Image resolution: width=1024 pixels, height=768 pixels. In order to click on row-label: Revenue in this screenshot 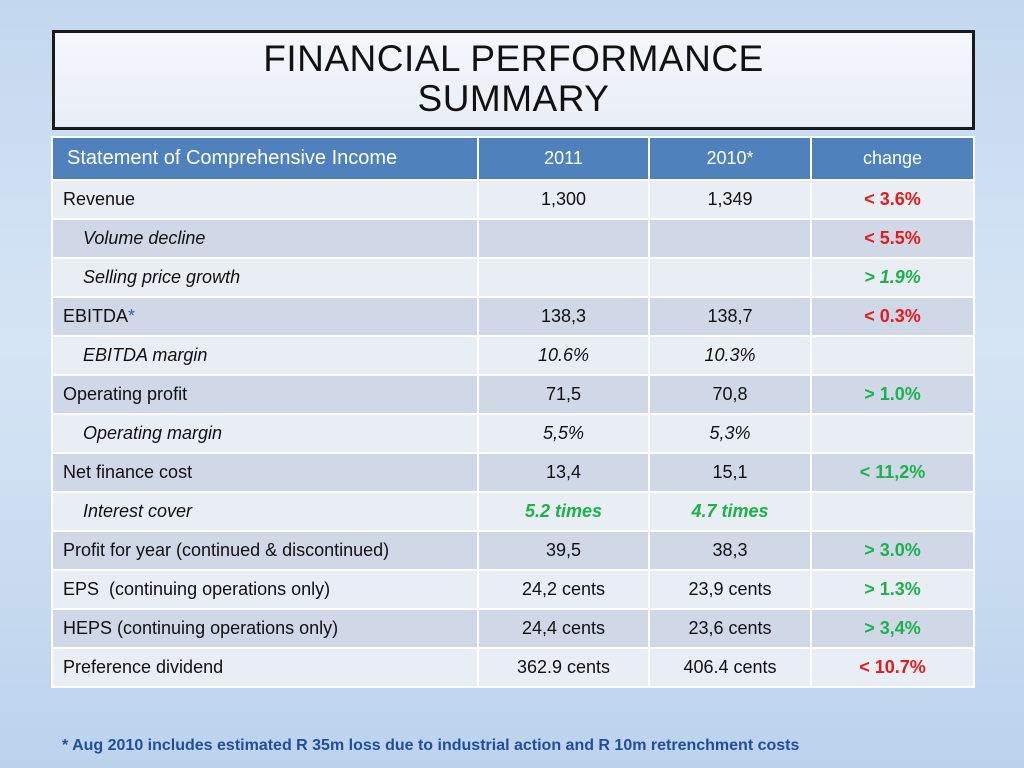, I will do `click(265, 199)`.